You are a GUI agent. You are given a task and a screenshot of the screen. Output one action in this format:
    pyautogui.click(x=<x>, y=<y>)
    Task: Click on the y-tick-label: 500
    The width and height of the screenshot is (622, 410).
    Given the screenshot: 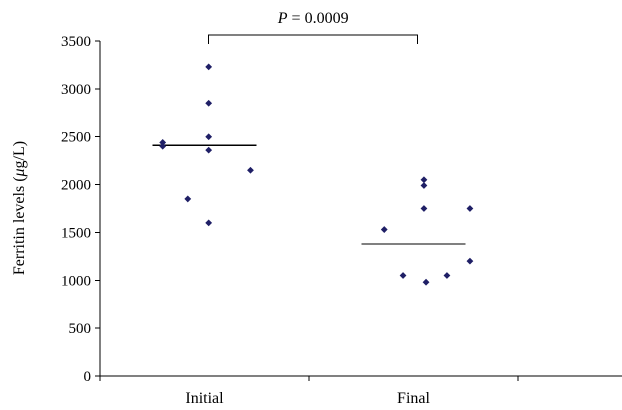 What is the action you would take?
    pyautogui.click(x=80, y=329)
    